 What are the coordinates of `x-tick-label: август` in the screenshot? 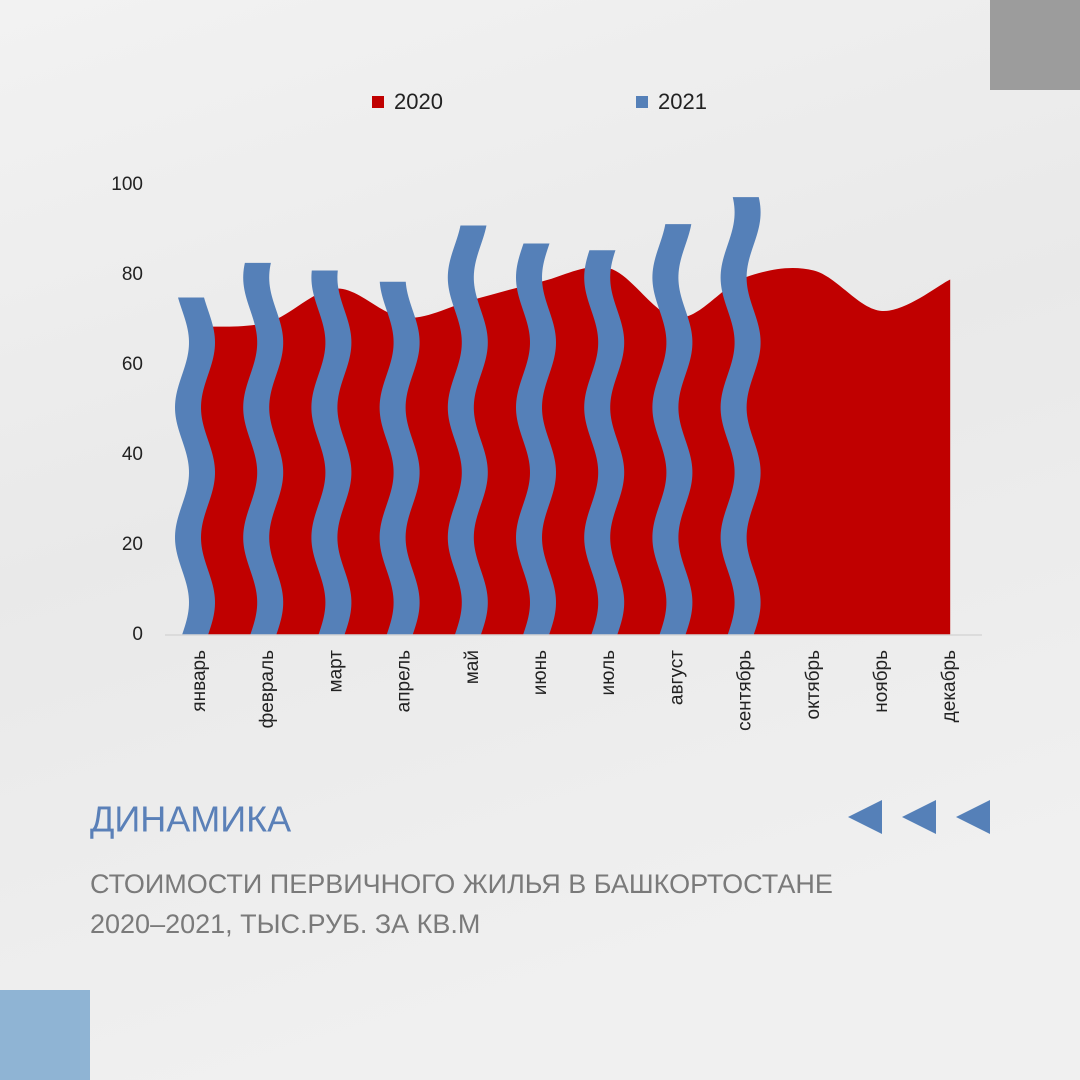 It's located at (676, 677).